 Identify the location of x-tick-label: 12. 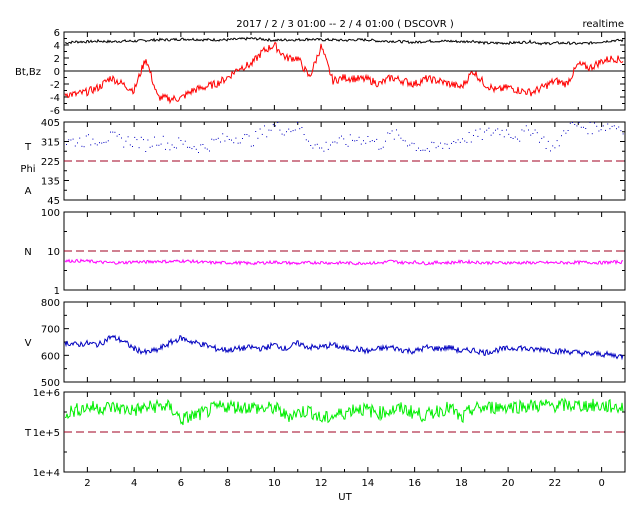
(321, 483).